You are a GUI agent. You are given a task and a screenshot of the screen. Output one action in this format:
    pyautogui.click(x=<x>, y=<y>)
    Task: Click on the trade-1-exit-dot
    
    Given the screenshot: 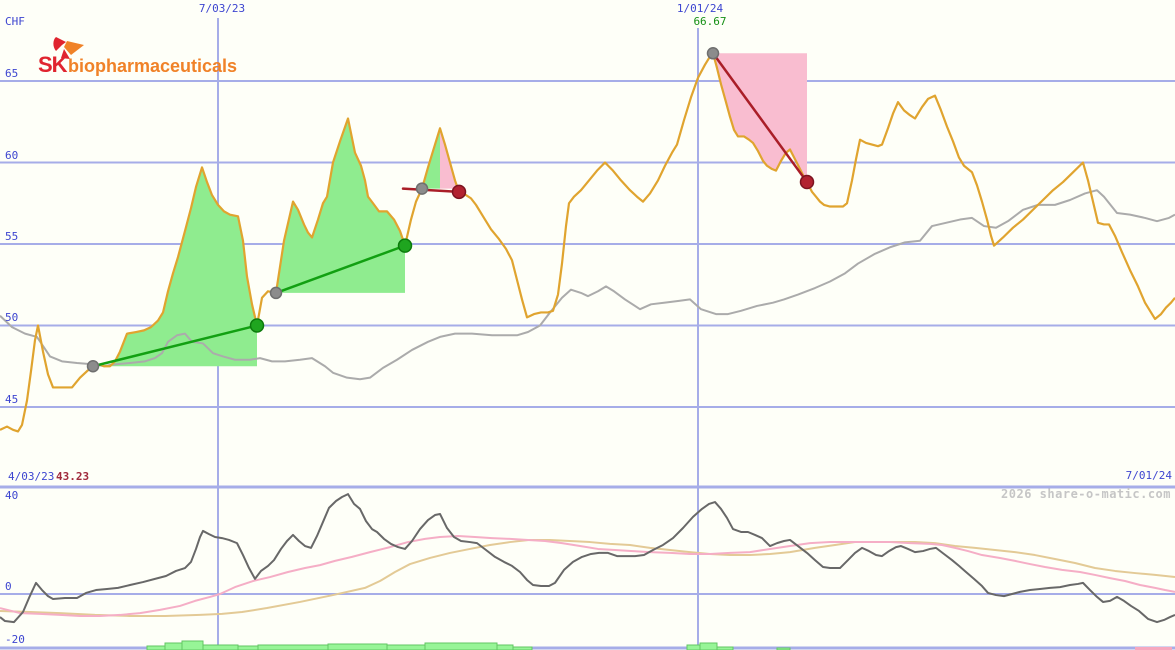 What is the action you would take?
    pyautogui.click(x=405, y=245)
    